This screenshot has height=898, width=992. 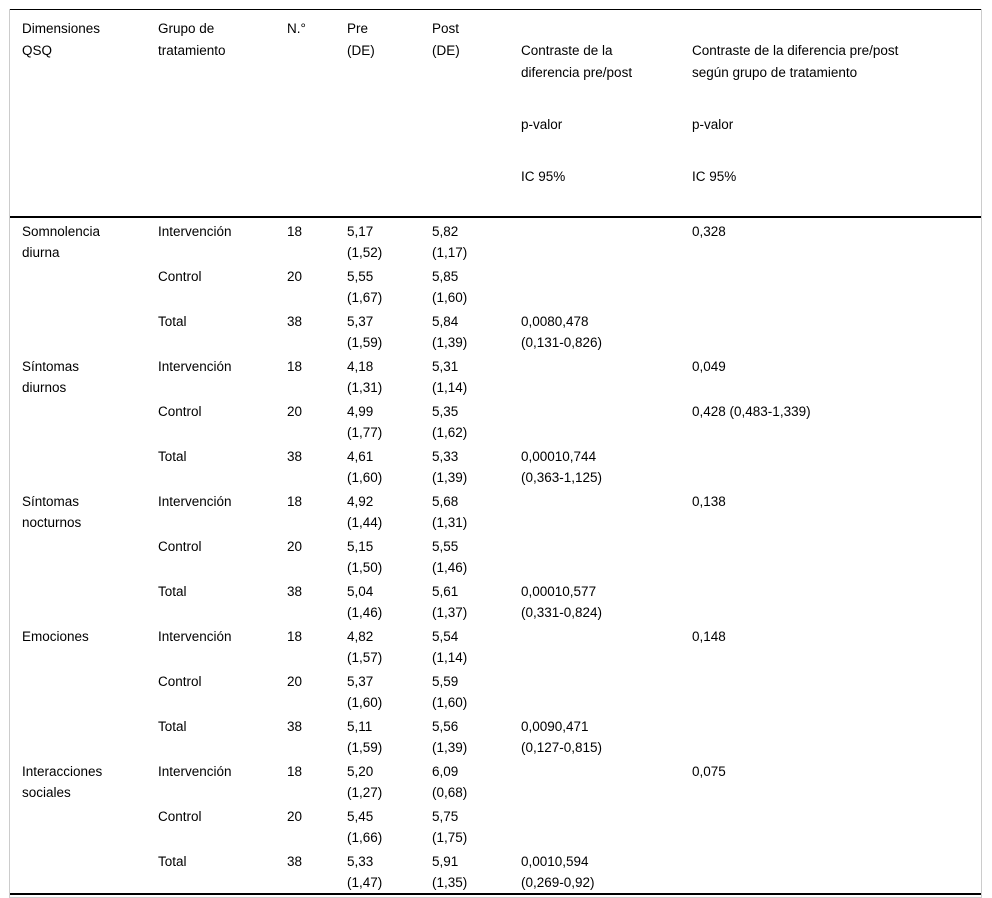 What do you see at coordinates (450, 287) in the screenshot?
I see `post-cell: 5,85 (1,60)` at bounding box center [450, 287].